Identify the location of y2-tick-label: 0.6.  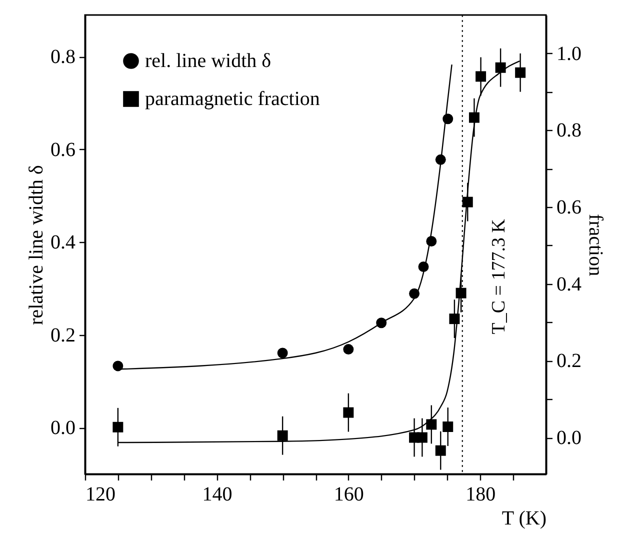
(569, 207).